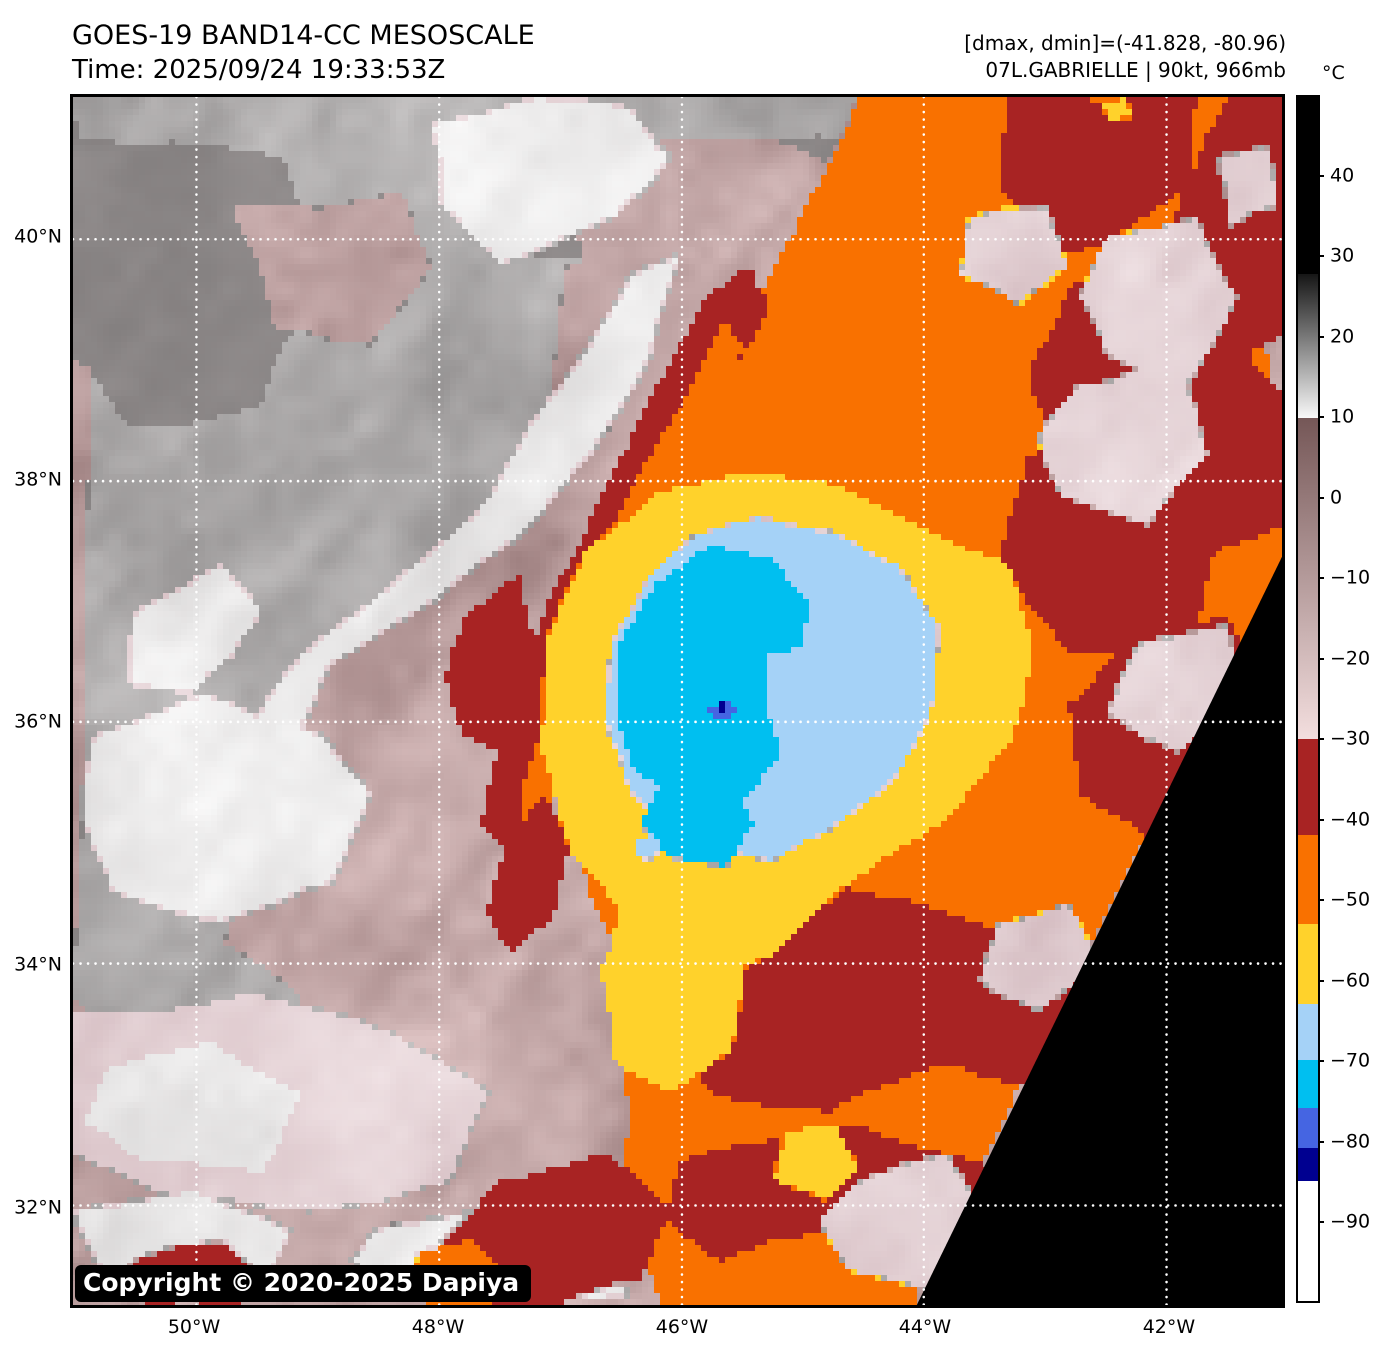  Describe the element at coordinates (303, 35) in the screenshot. I see `page-title: GOES-19 BAND14-CC MESOSCALE` at that location.